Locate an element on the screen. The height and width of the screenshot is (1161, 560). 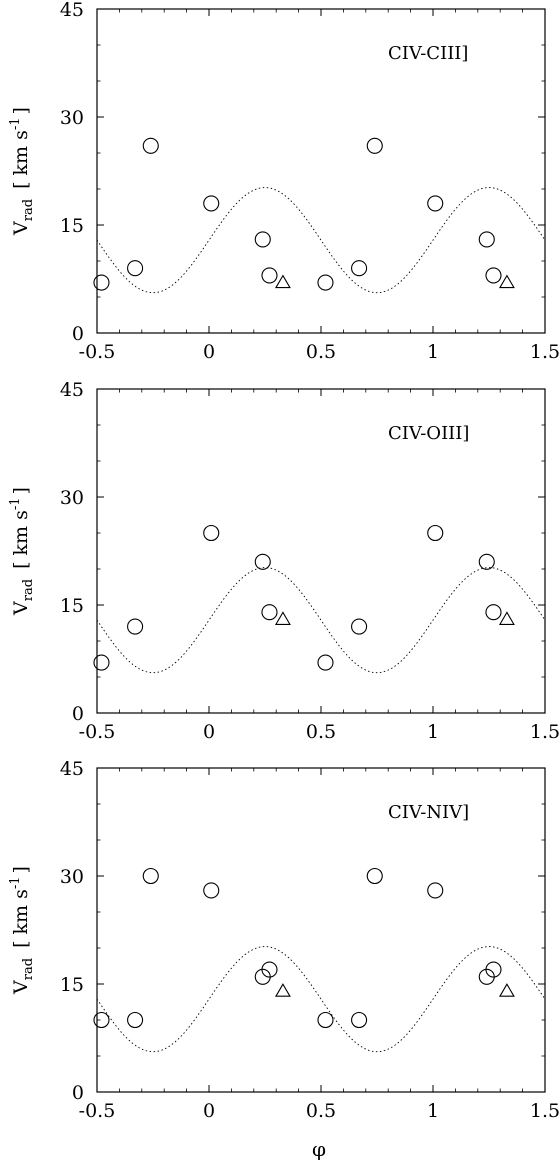
panel-label: CIV-OIII] is located at coordinates (428, 433).